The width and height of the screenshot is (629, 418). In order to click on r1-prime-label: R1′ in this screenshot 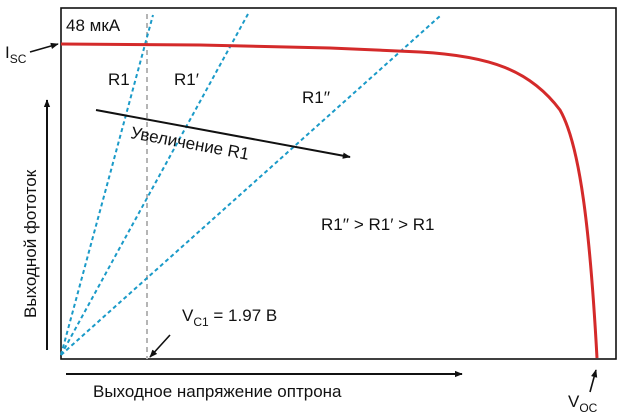, I will do `click(186, 79)`.